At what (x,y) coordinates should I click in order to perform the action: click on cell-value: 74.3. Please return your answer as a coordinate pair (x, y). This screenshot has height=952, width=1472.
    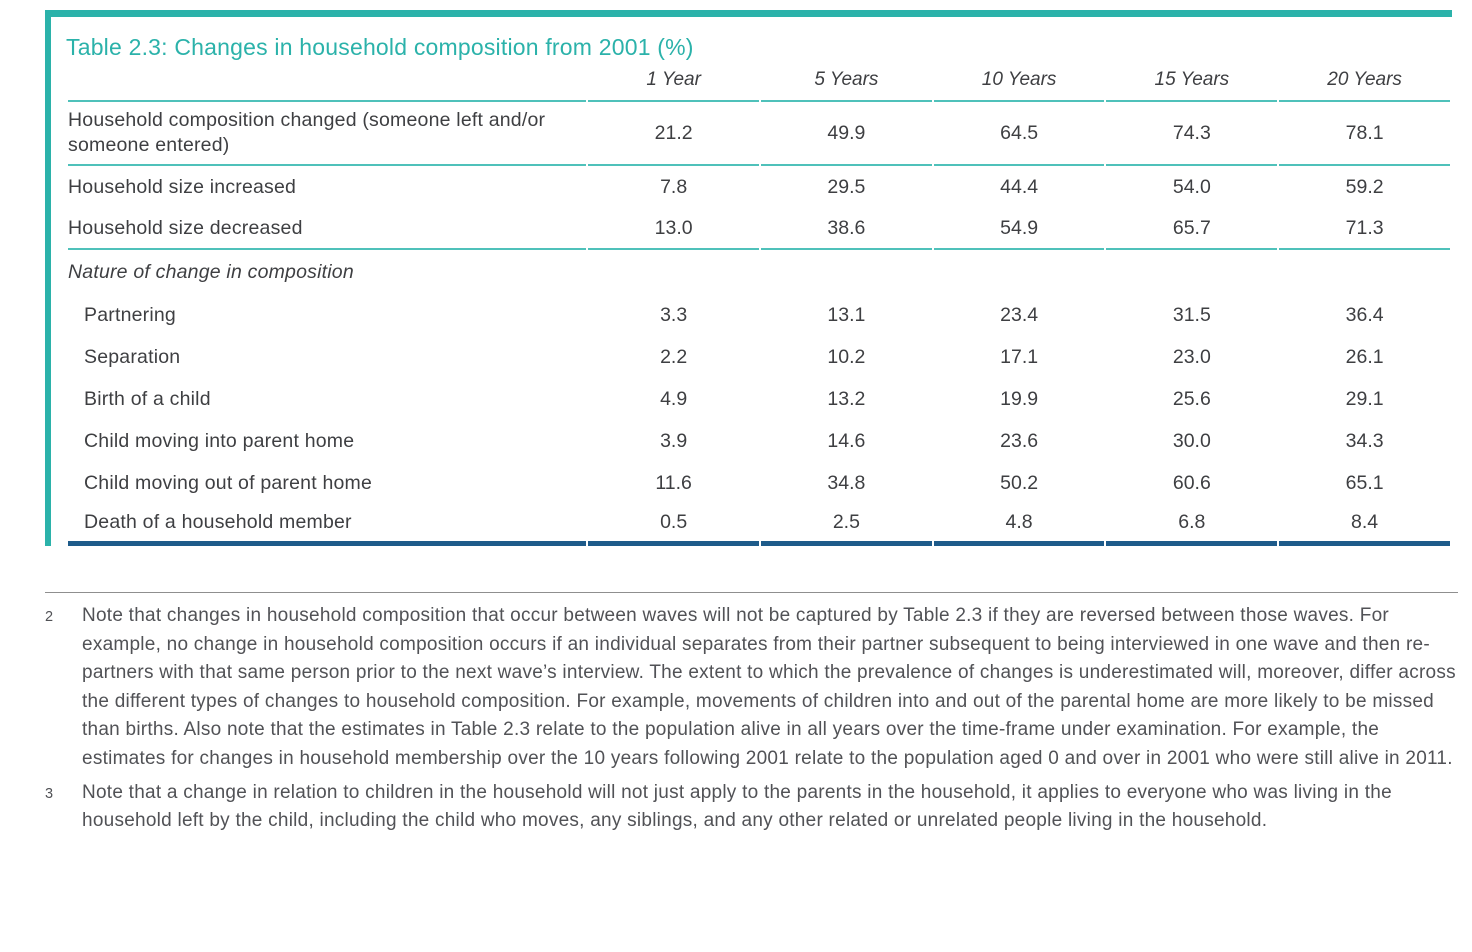
    Looking at the image, I should click on (1192, 134).